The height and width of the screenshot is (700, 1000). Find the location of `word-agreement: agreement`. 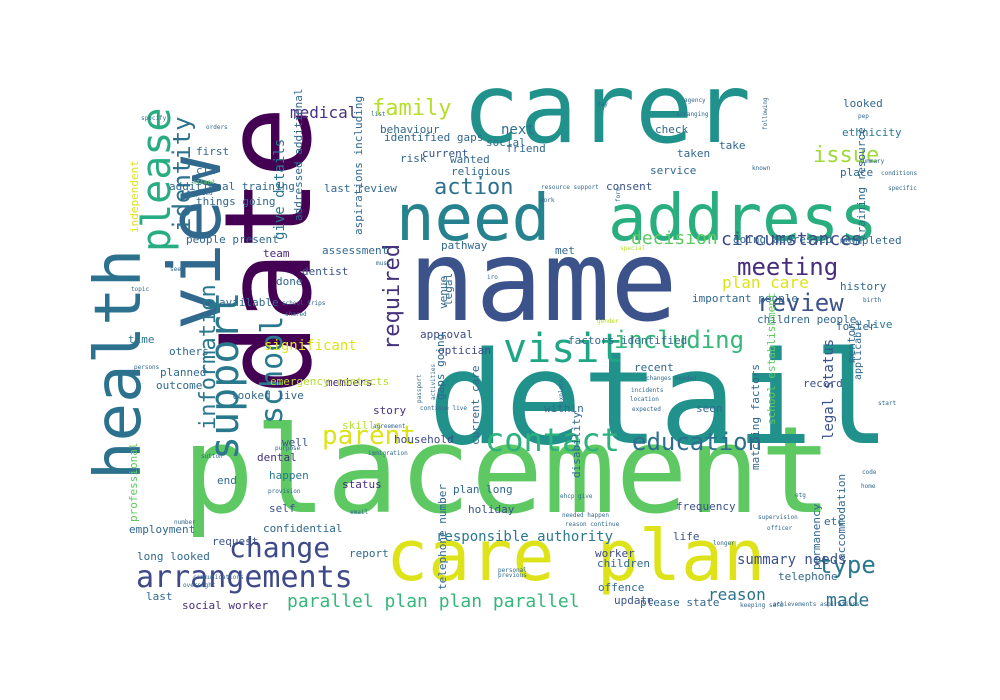

word-agreement: agreement is located at coordinates (389, 426).